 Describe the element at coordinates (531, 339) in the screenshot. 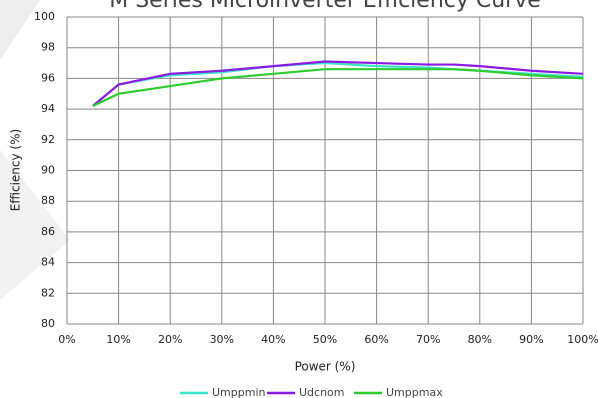

I see `x-tick-label: 90%` at that location.